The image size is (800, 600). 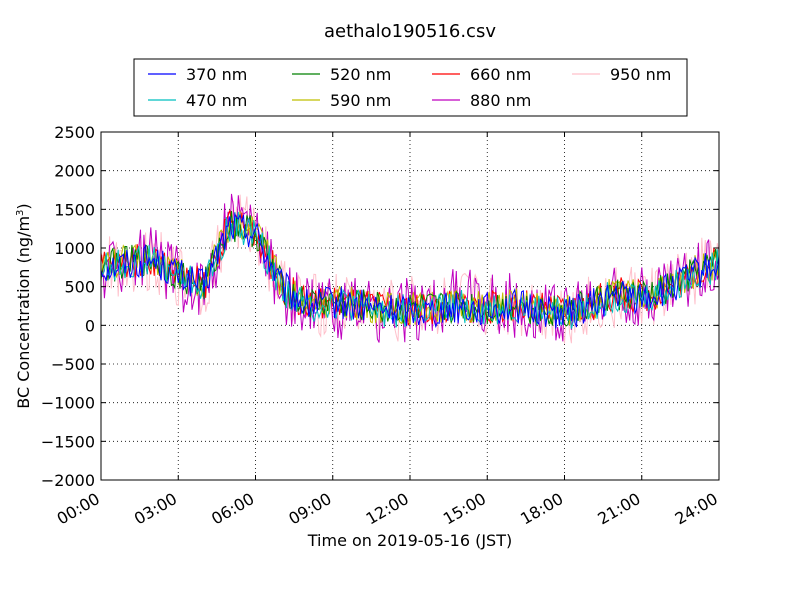 What do you see at coordinates (79, 287) in the screenshot?
I see `y-tick-label: 500` at bounding box center [79, 287].